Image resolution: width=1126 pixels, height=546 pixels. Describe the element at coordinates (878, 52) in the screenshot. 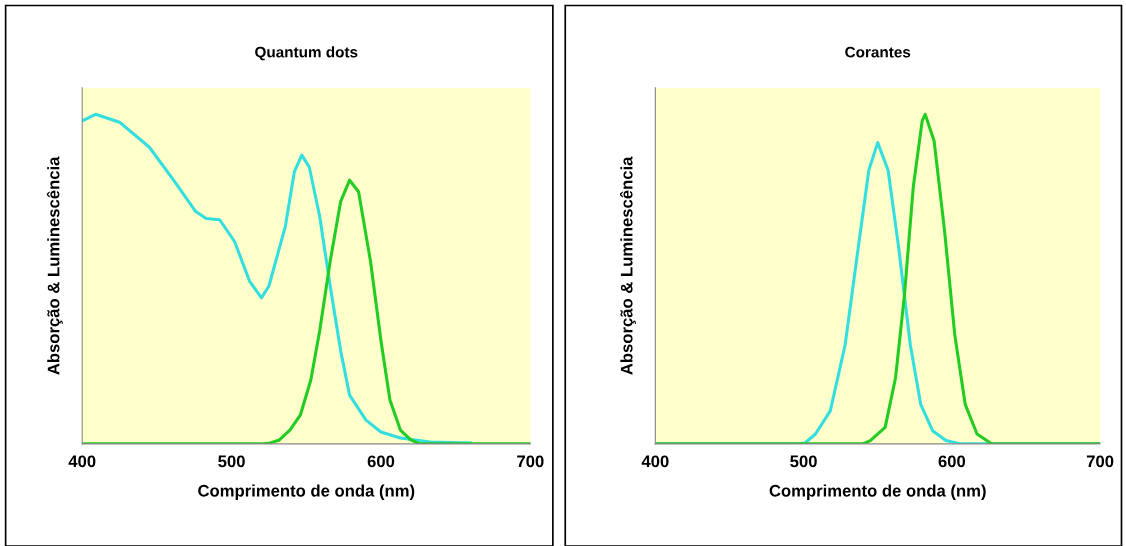

I see `chart-title: Corantes` at that location.